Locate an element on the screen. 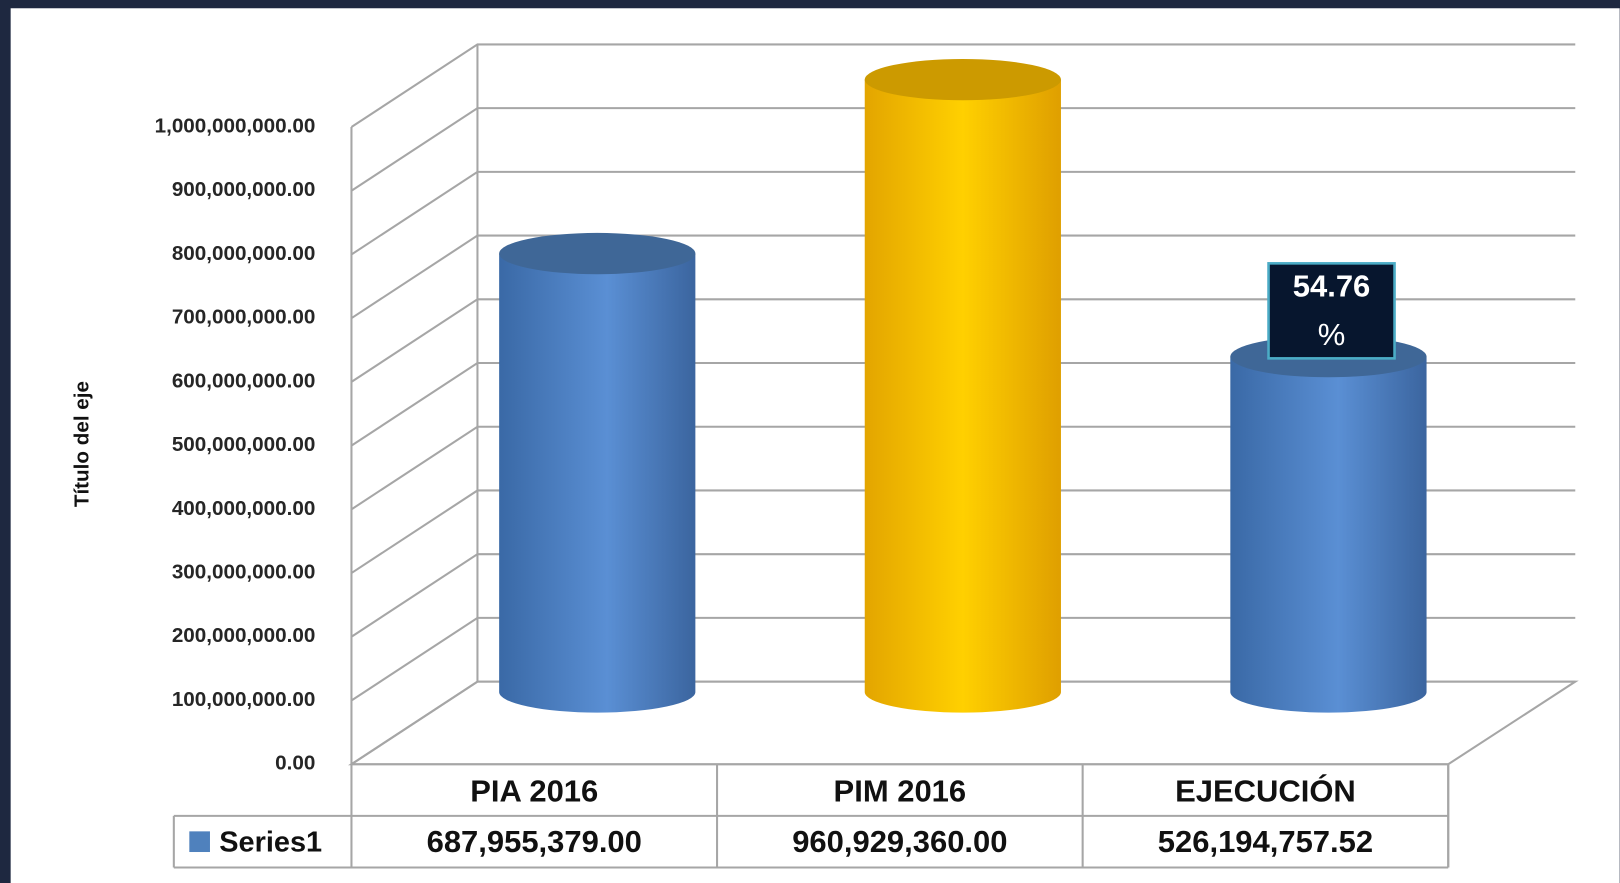 This screenshot has height=883, width=1620. y-tick-label: 100,000,000.00 is located at coordinates (243, 699).